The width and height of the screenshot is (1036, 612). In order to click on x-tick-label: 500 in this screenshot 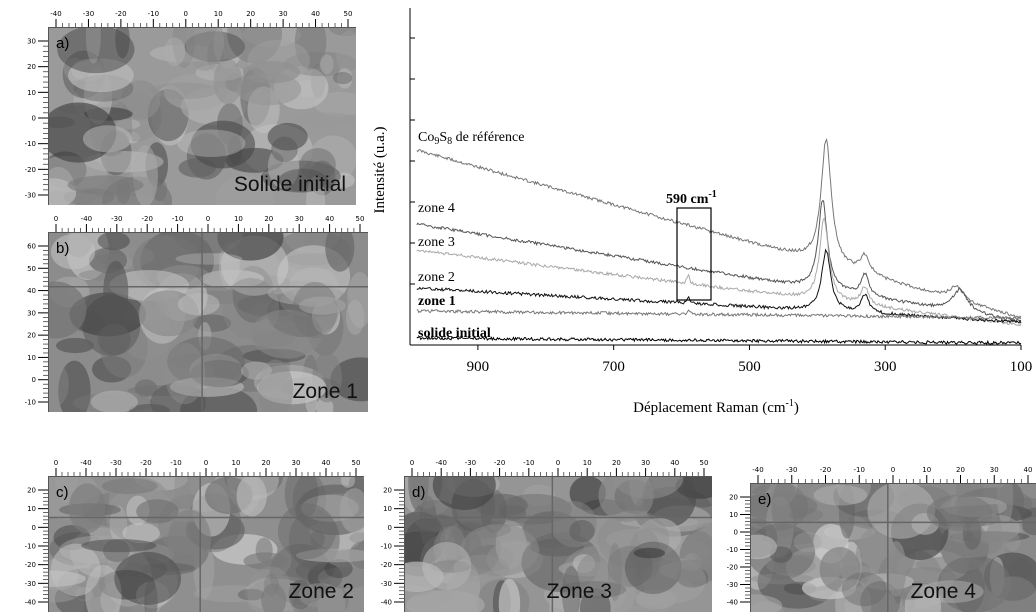, I will do `click(749, 367)`.